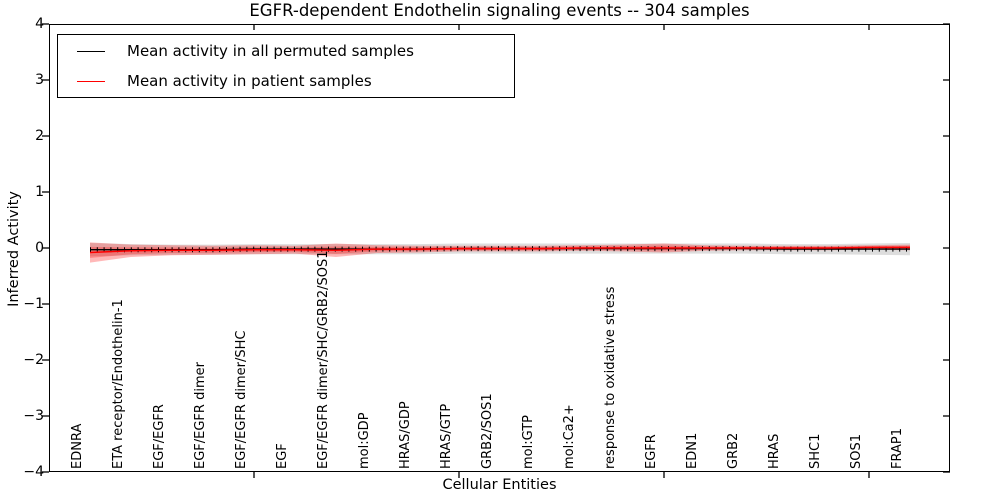 The width and height of the screenshot is (1000, 500). Describe the element at coordinates (39, 80) in the screenshot. I see `y-tick-label: 3` at that location.